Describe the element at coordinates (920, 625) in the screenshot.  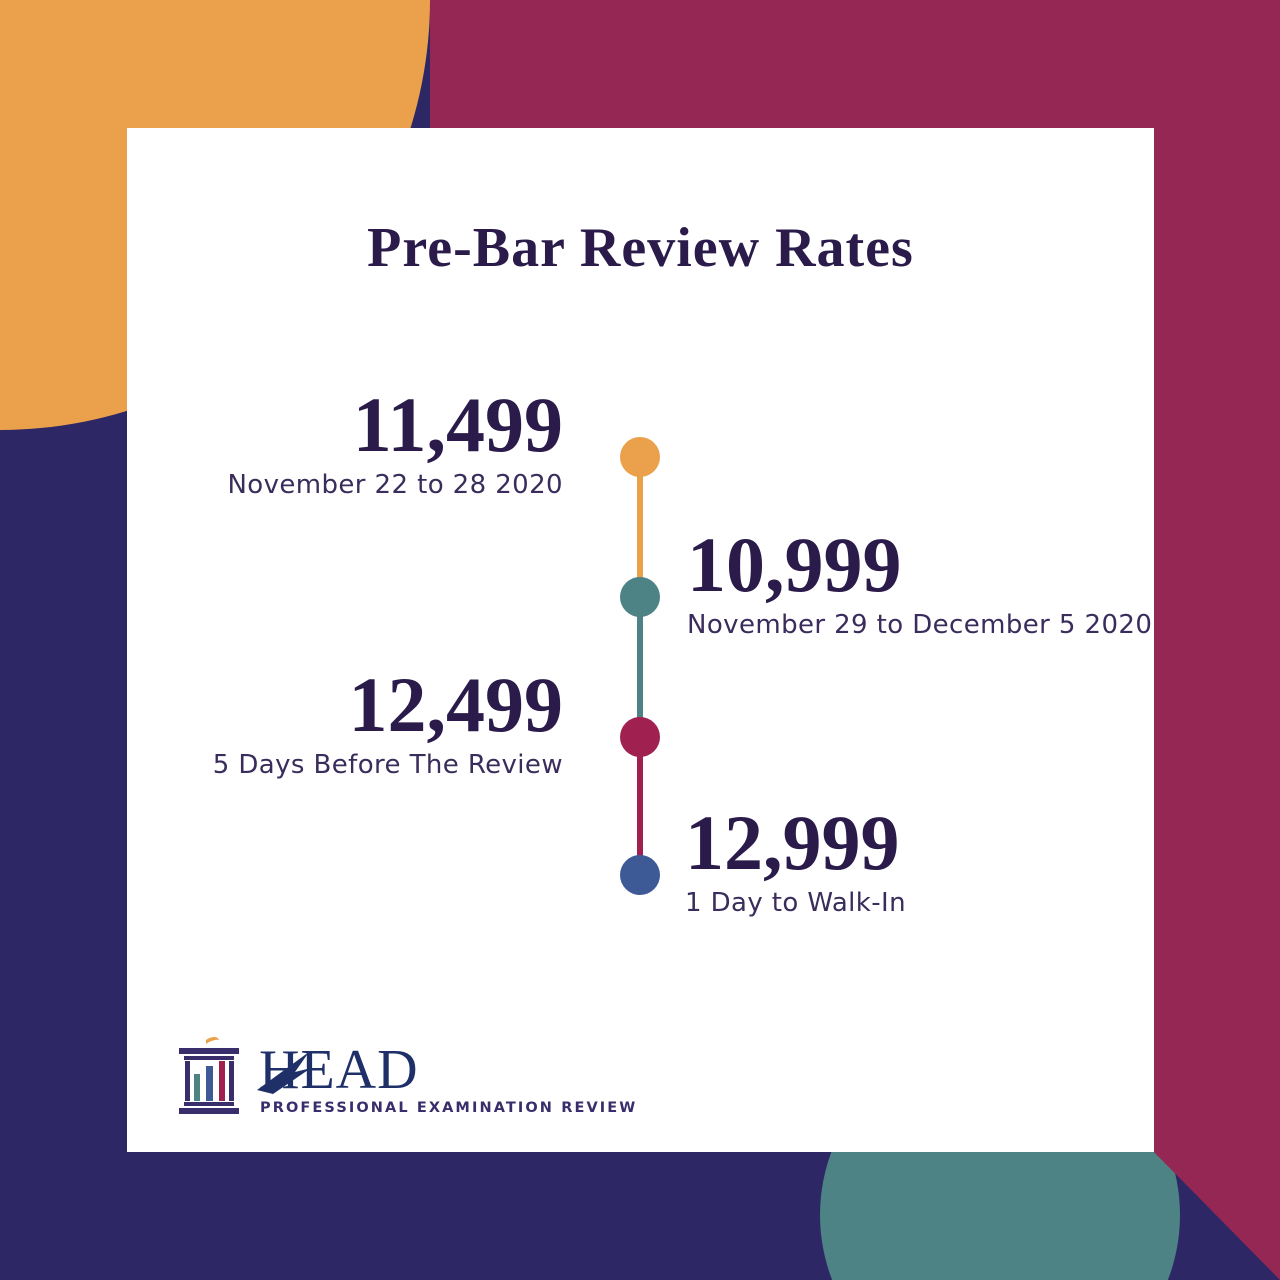
I see `timeline-entry-label: November 29 to December 5 2020` at that location.